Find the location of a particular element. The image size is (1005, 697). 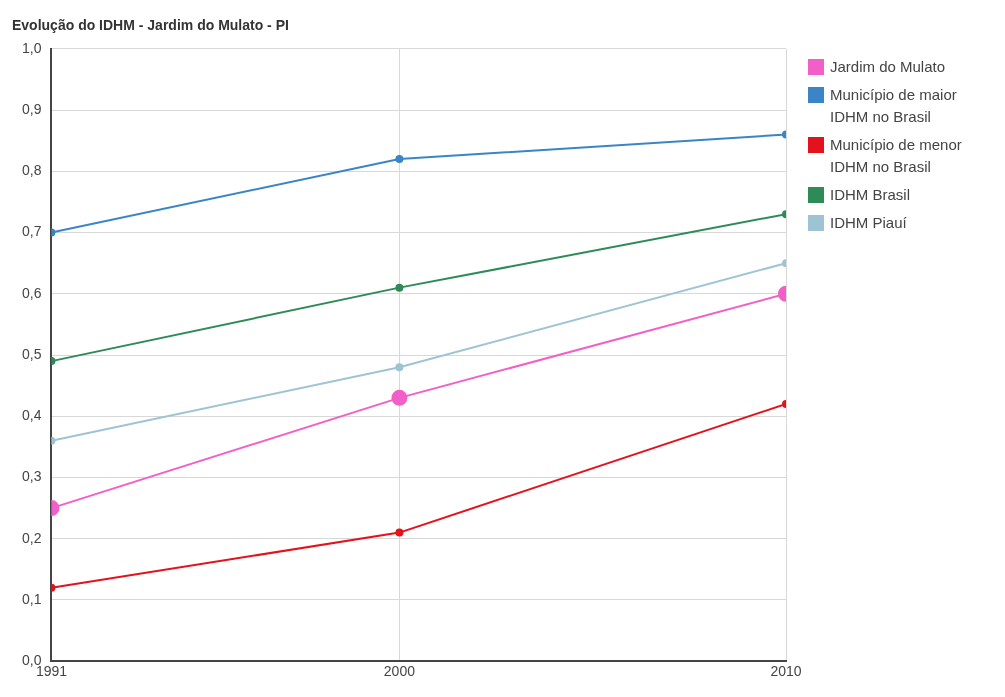

legend-label: IDHM Piauí is located at coordinates (868, 223).